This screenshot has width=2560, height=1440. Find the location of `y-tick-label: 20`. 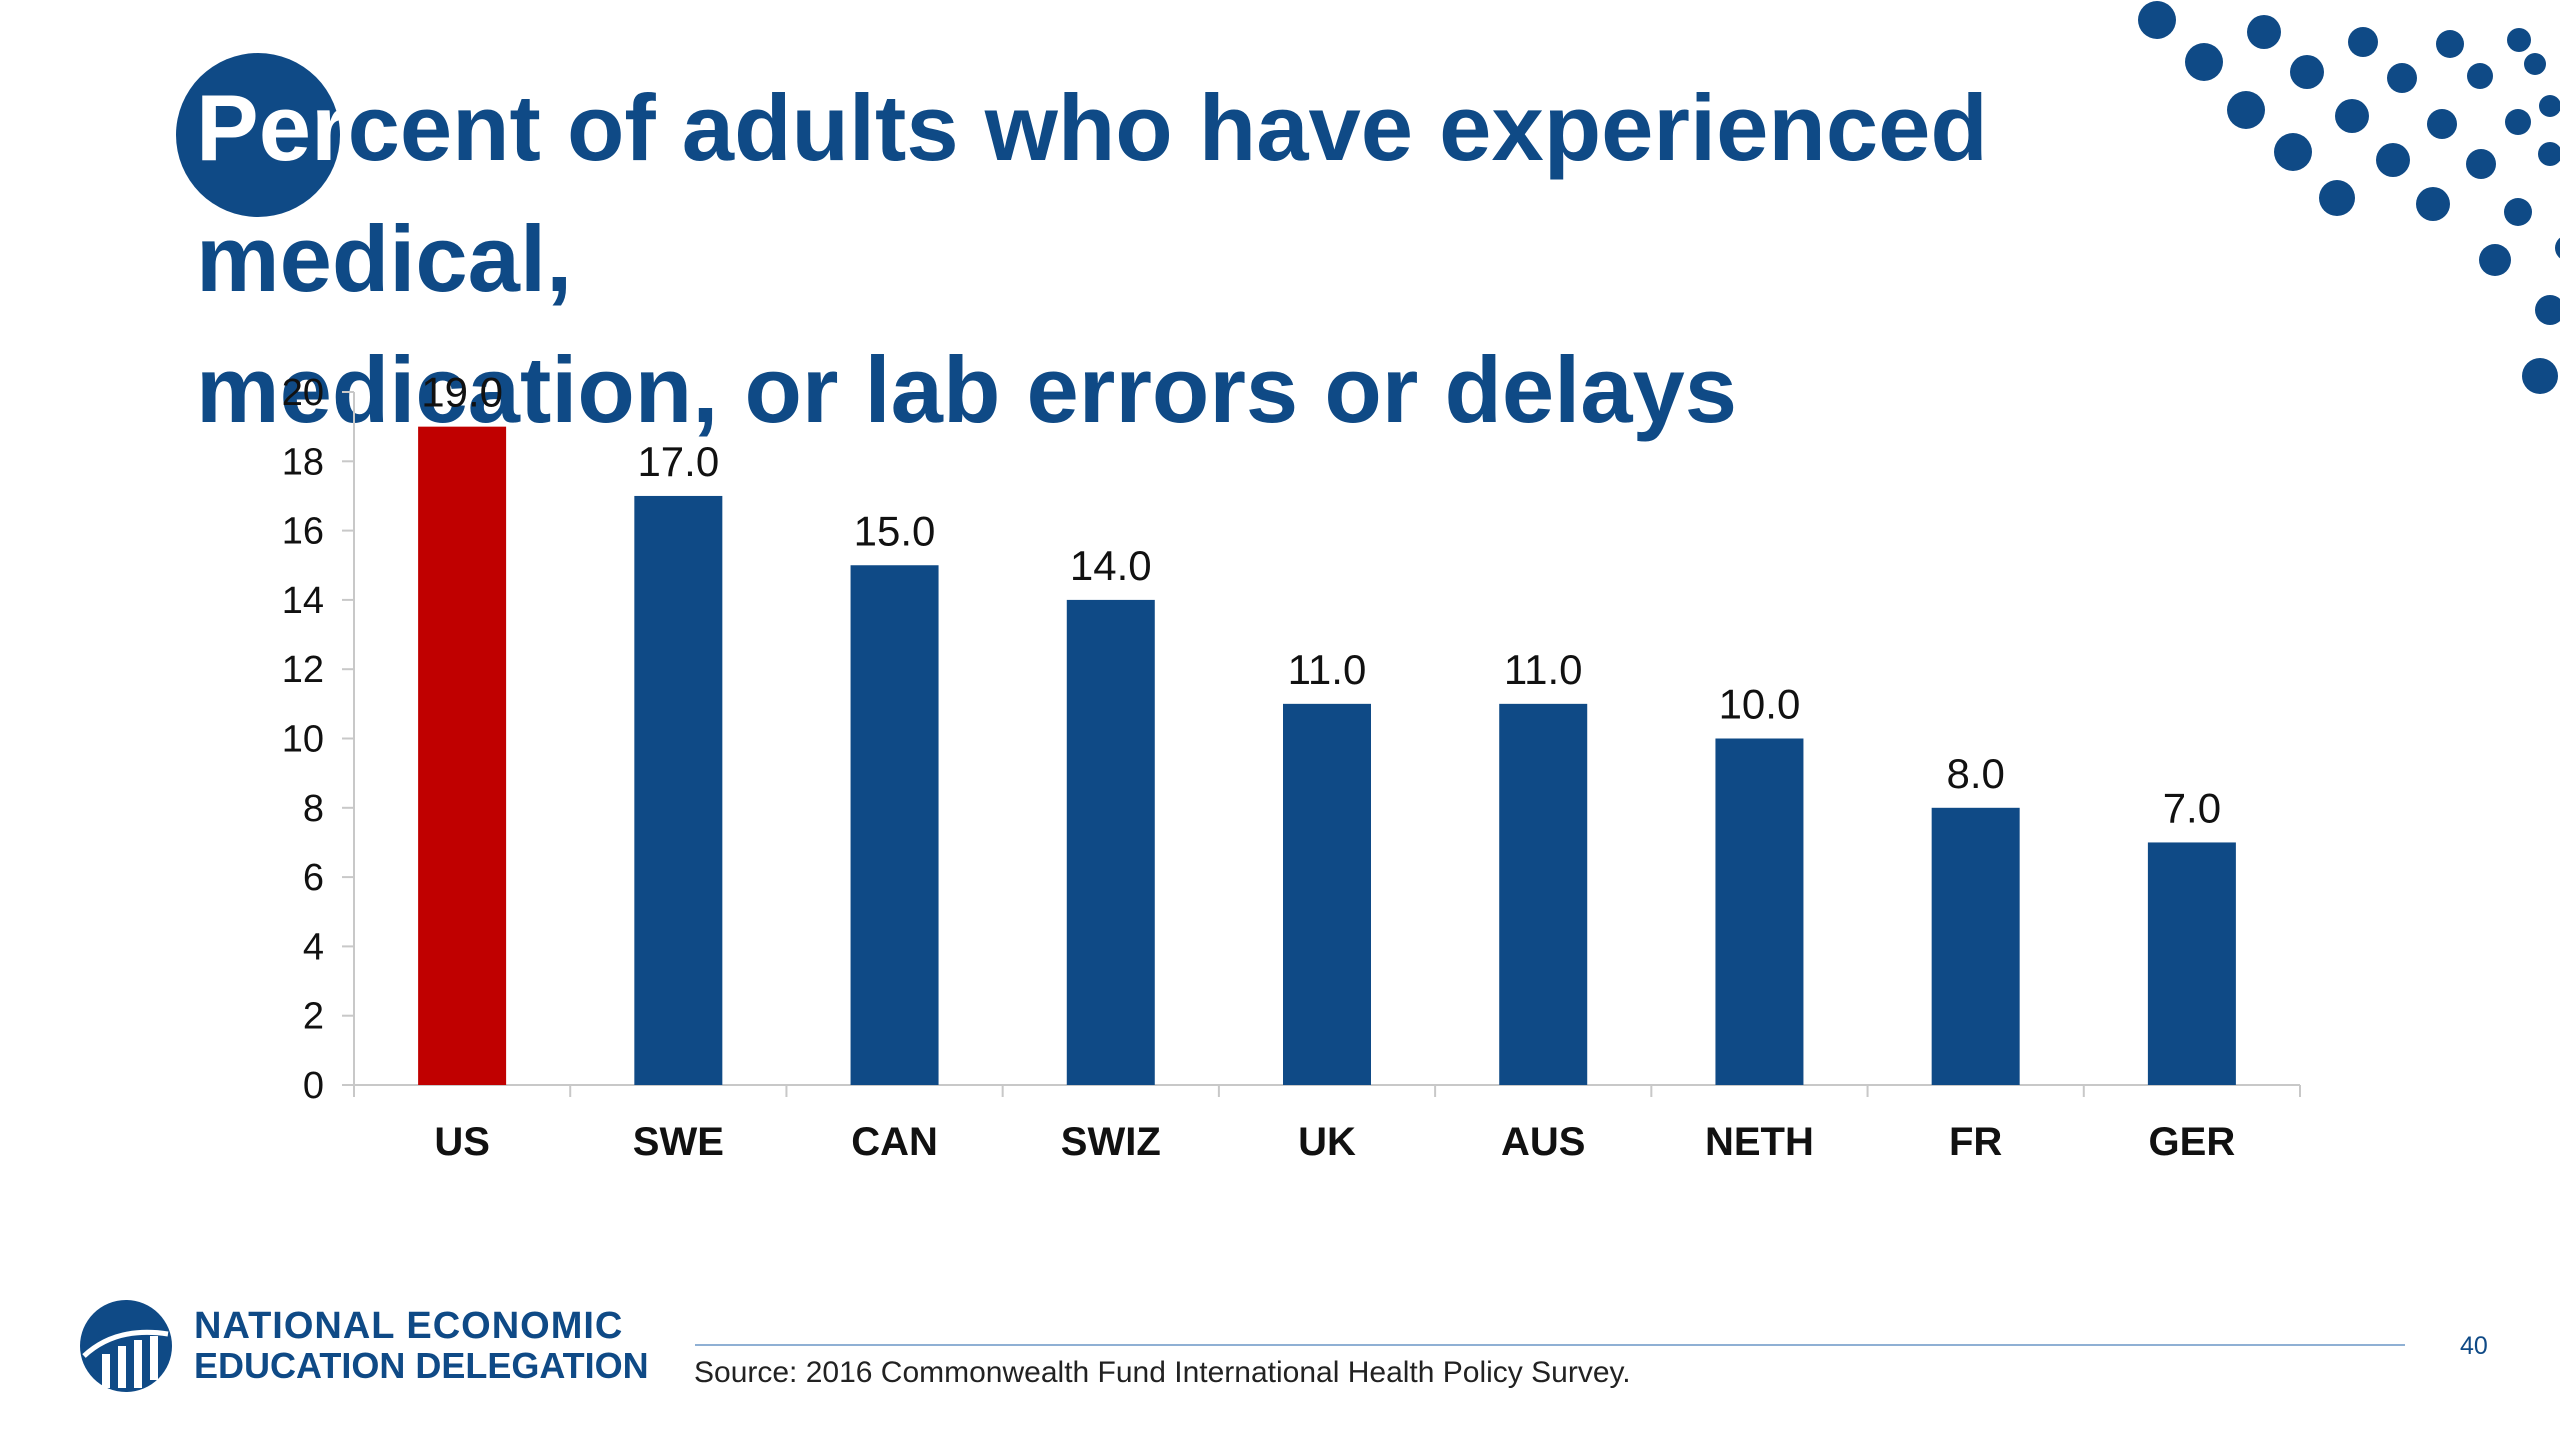

y-tick-label: 20 is located at coordinates (303, 393).